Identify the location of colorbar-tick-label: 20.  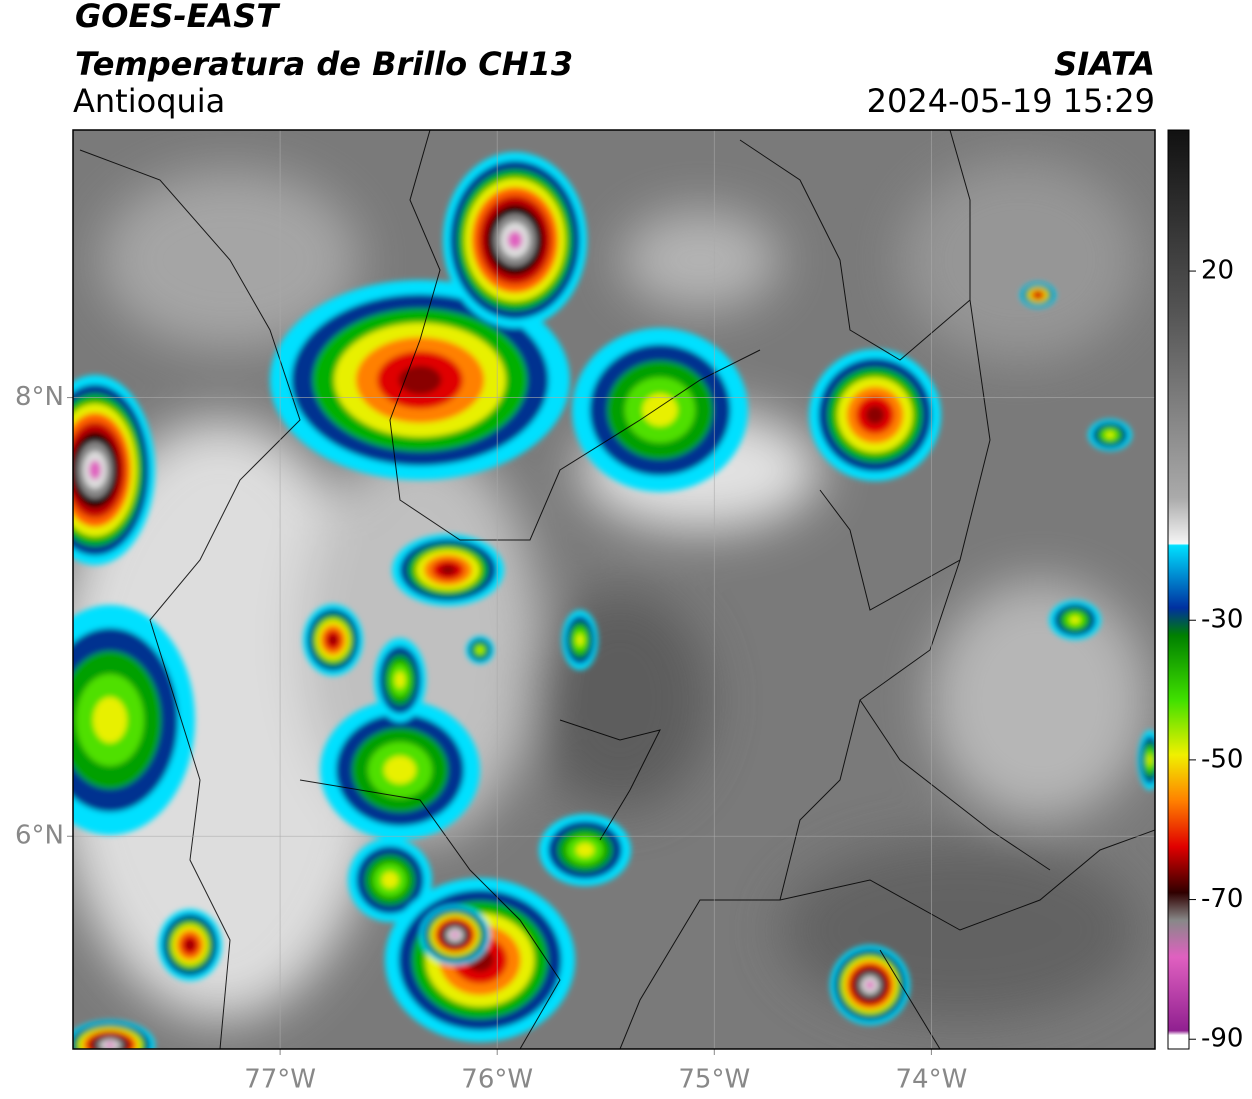
(1217, 271).